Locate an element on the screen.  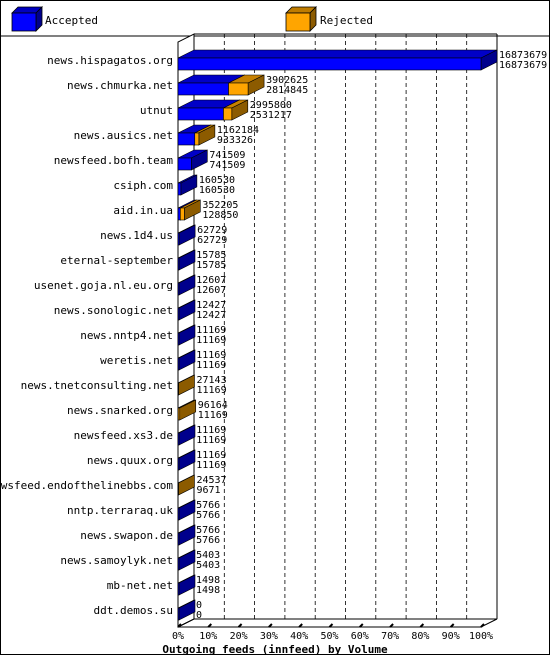
category-label: nntp.terraraq.uk is located at coordinates (120, 510).